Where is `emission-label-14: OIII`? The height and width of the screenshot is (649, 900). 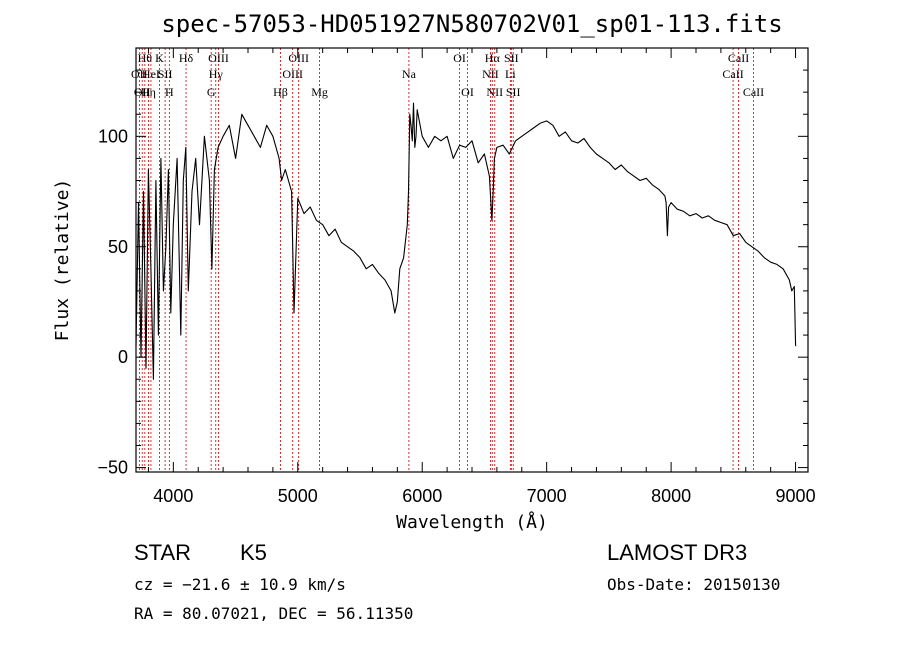
emission-label-14: OIII is located at coordinates (298, 58).